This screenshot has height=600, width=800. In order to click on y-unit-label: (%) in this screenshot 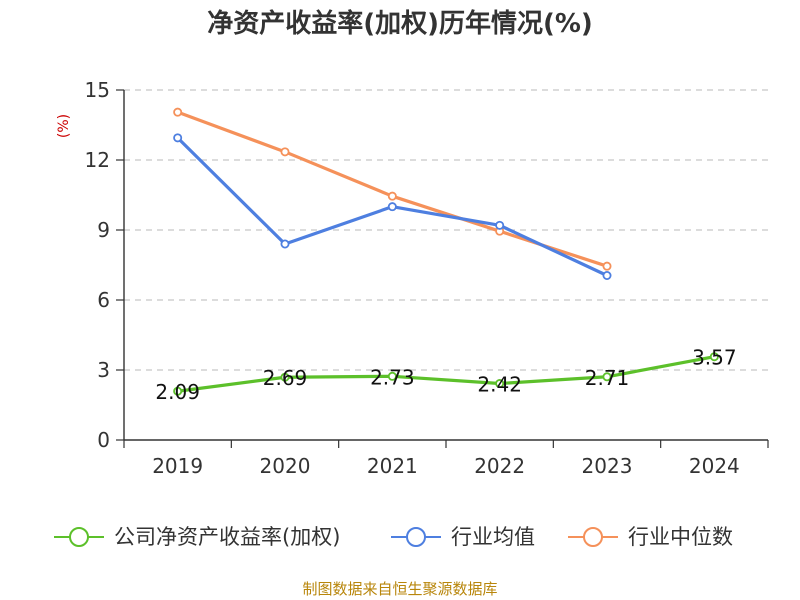, I will do `click(64, 126)`.